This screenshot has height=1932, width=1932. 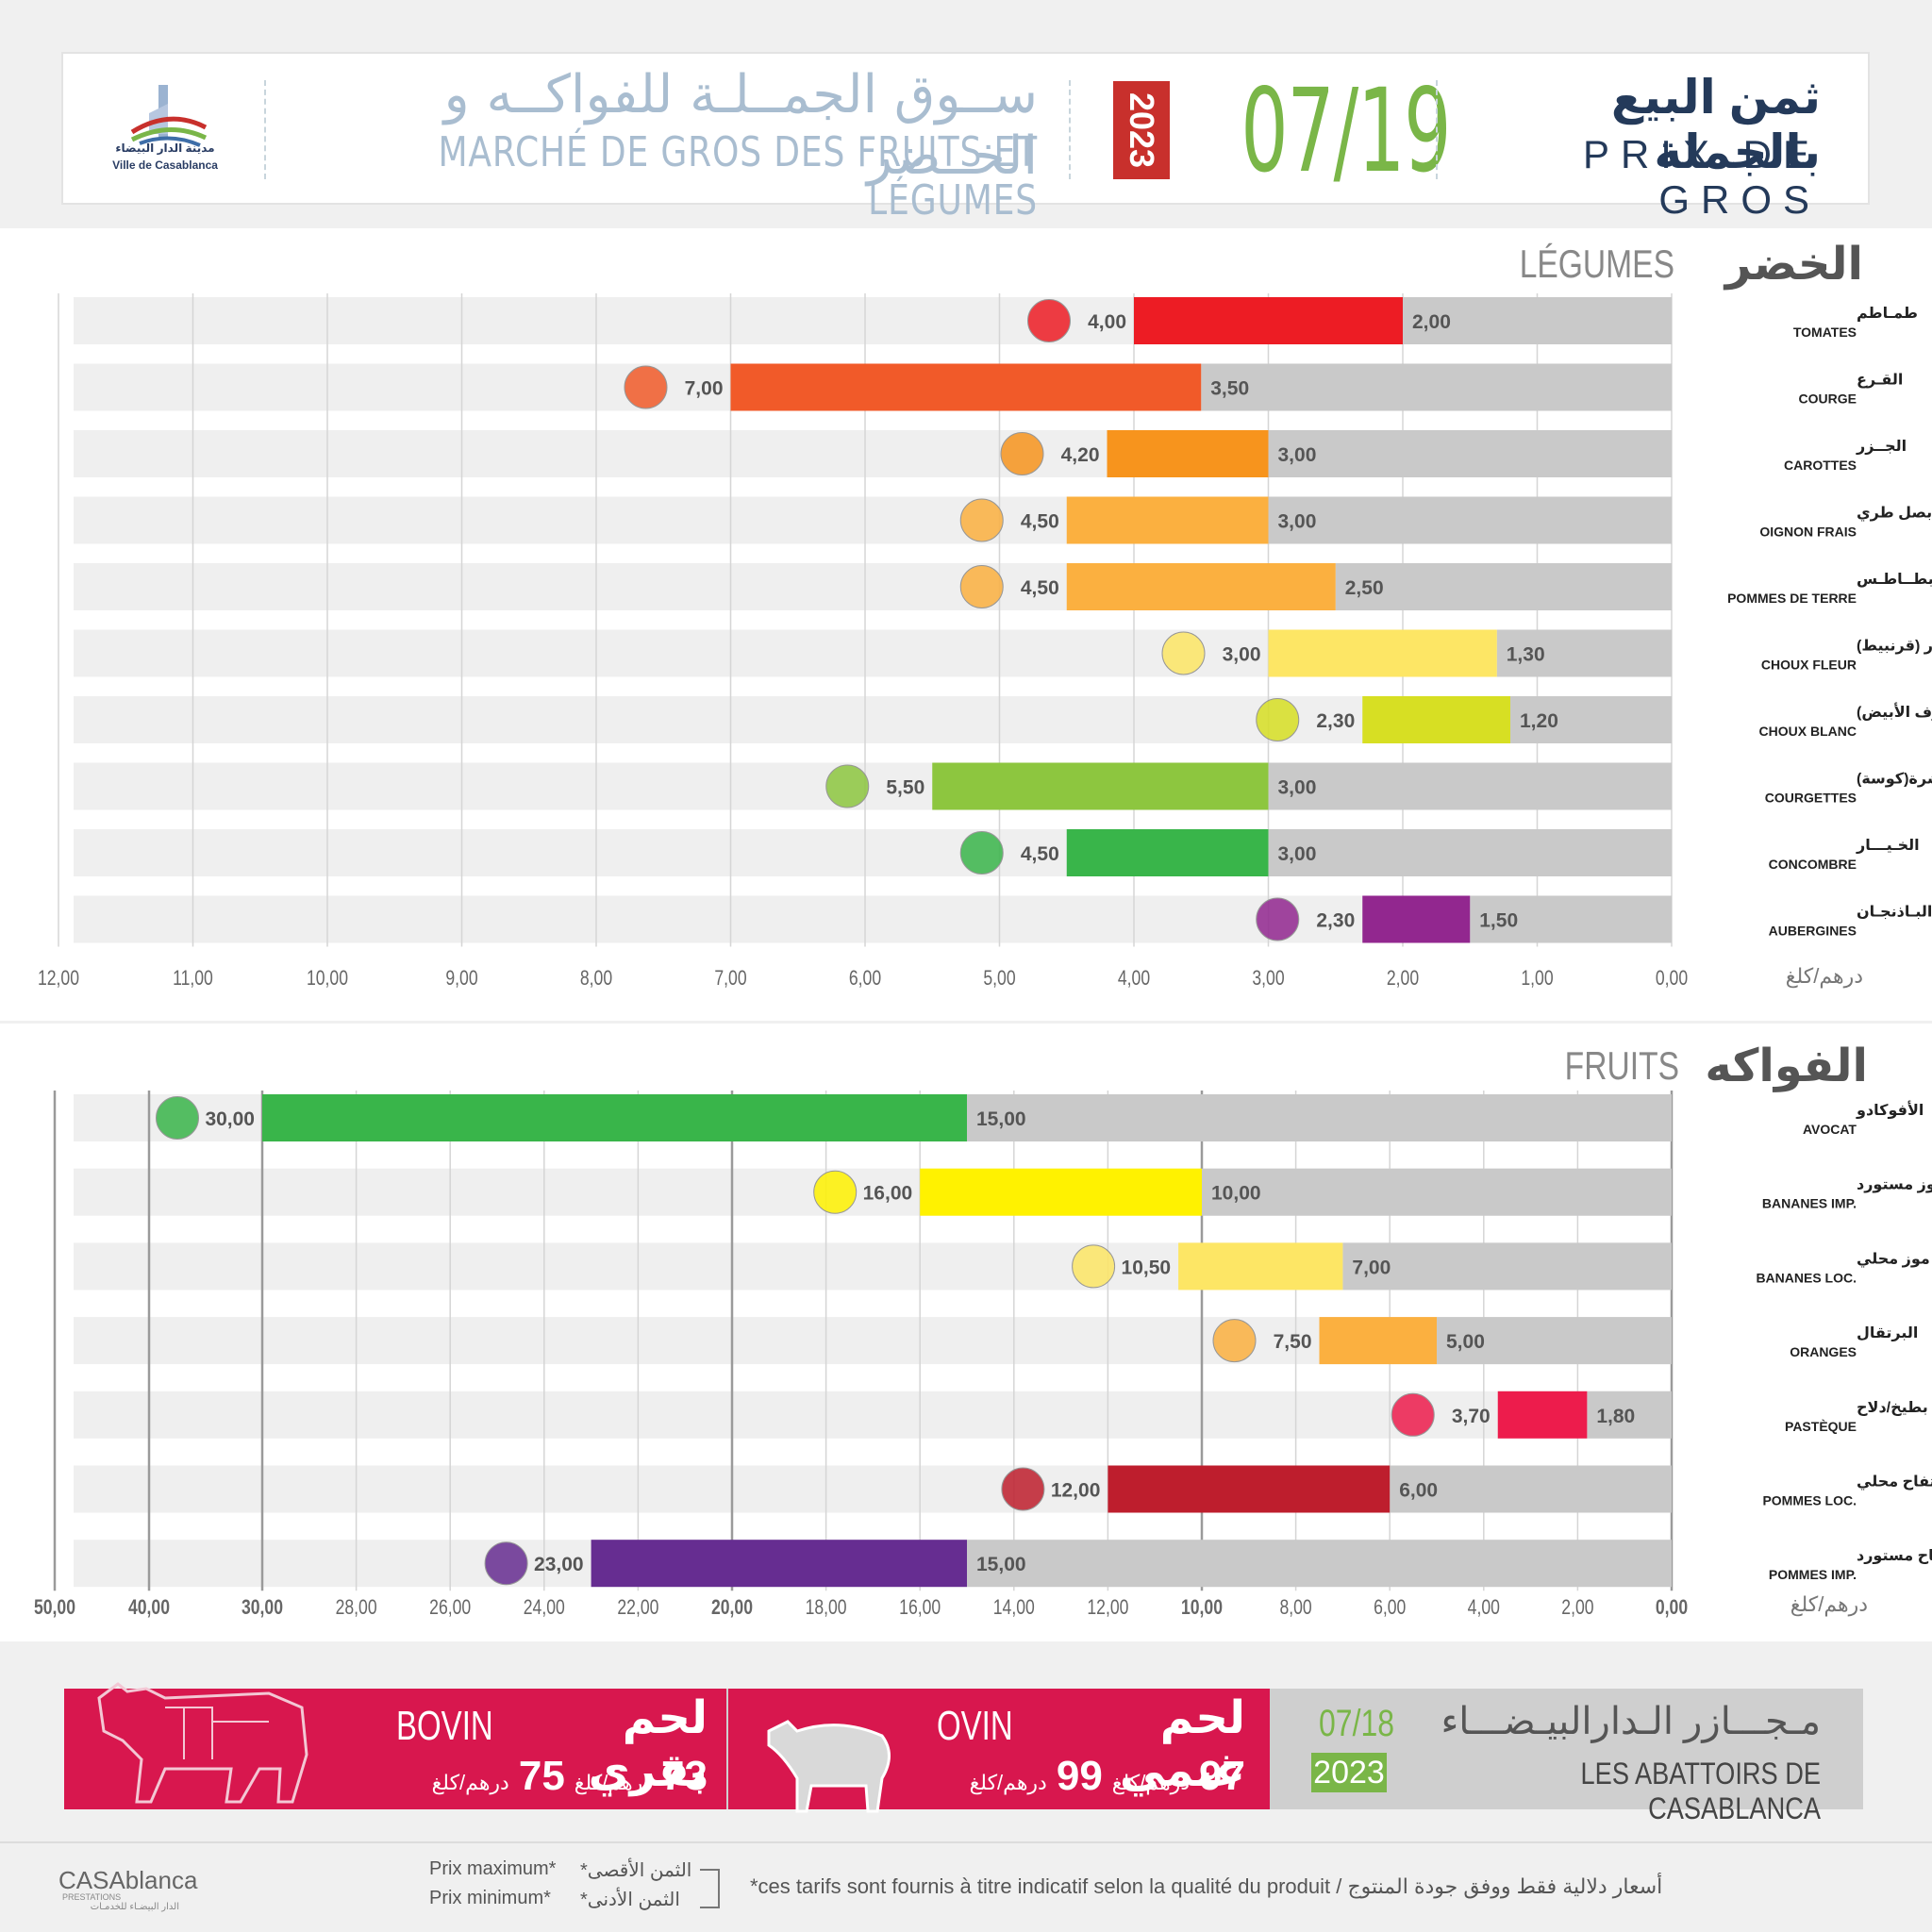 I want to click on category-label-arabic: تفاح محلي, so click(x=1895, y=1483).